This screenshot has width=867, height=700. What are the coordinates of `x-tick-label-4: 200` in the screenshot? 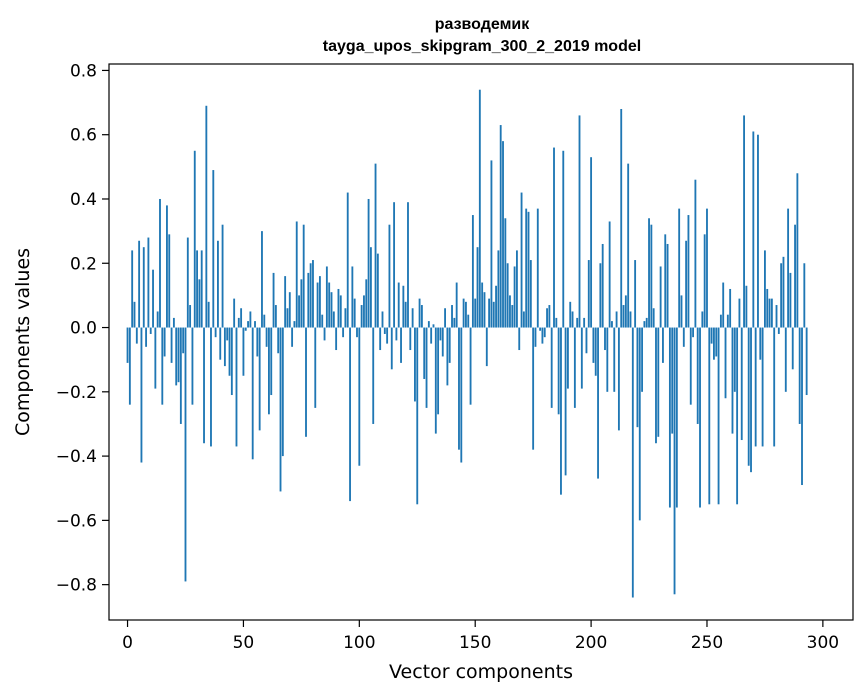 It's located at (591, 643).